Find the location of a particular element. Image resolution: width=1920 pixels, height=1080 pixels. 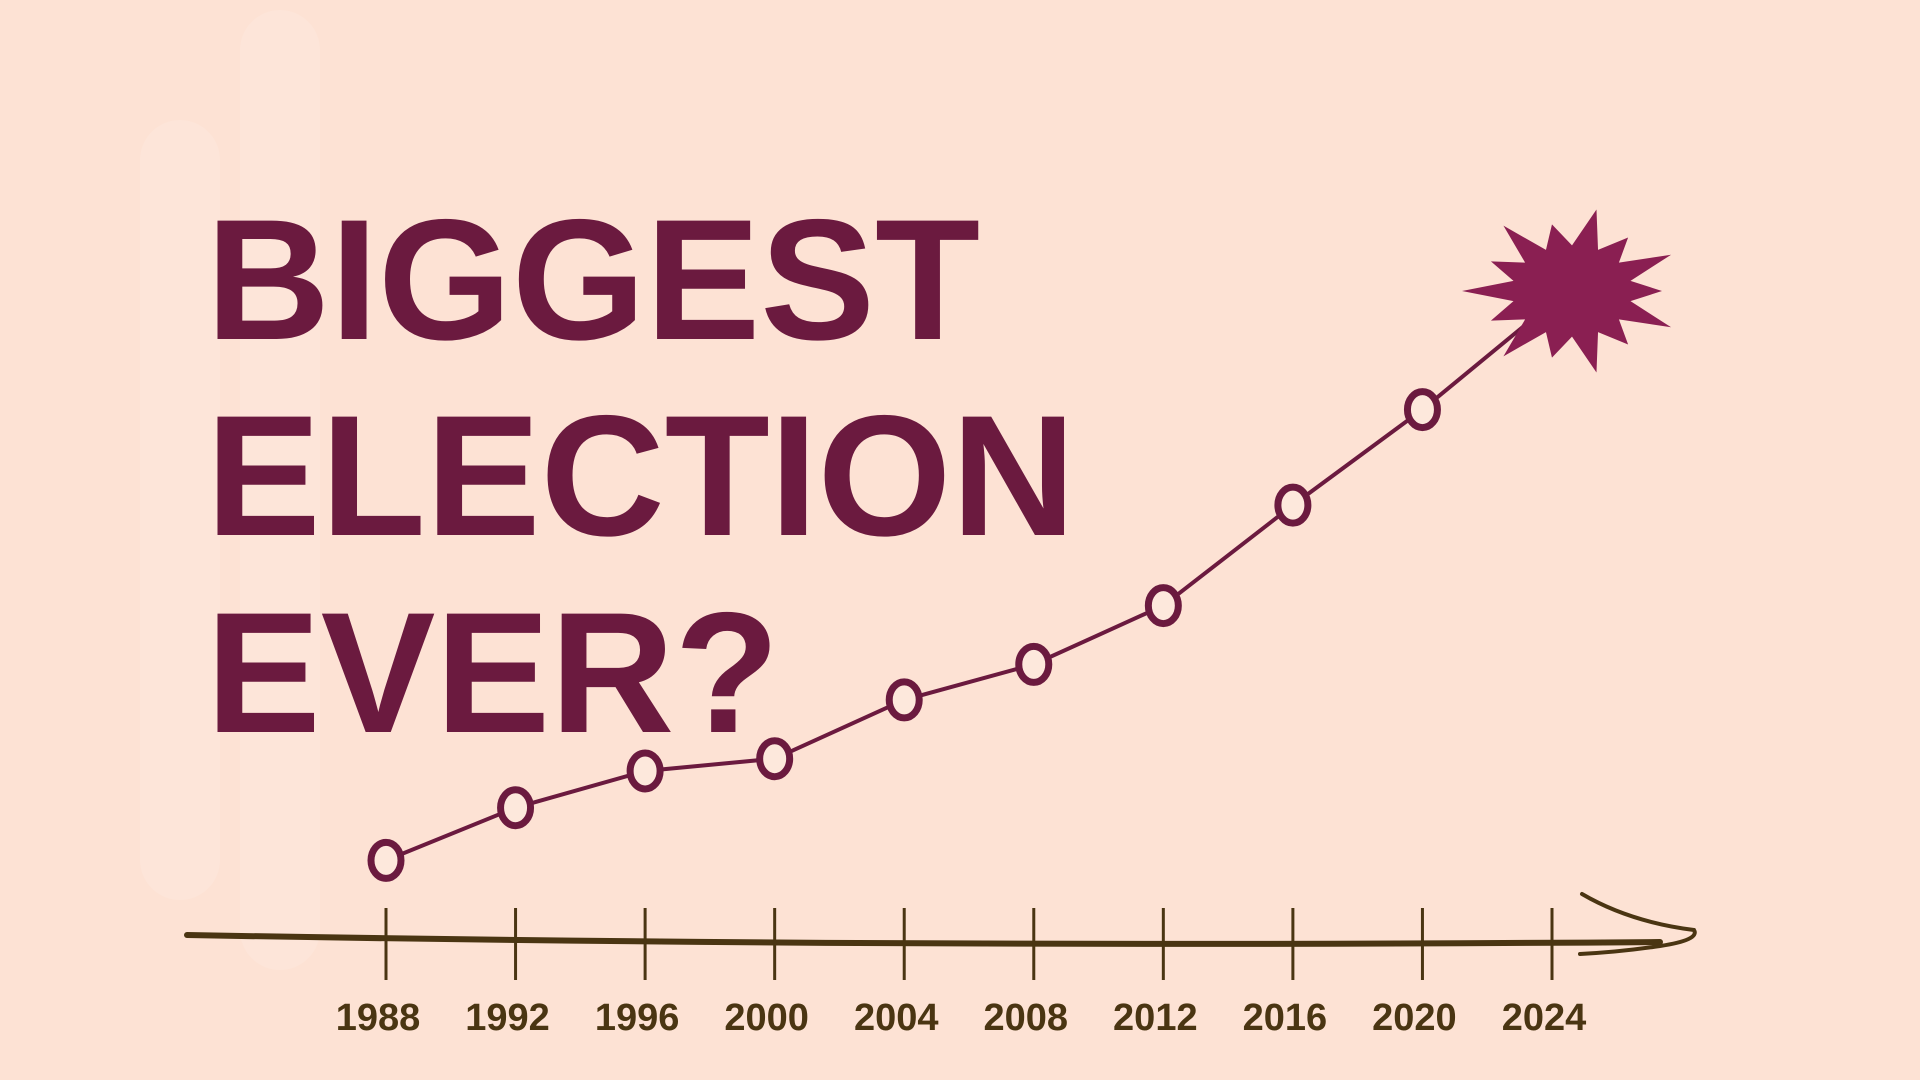

x-tick-label: 1988 is located at coordinates (378, 1018).